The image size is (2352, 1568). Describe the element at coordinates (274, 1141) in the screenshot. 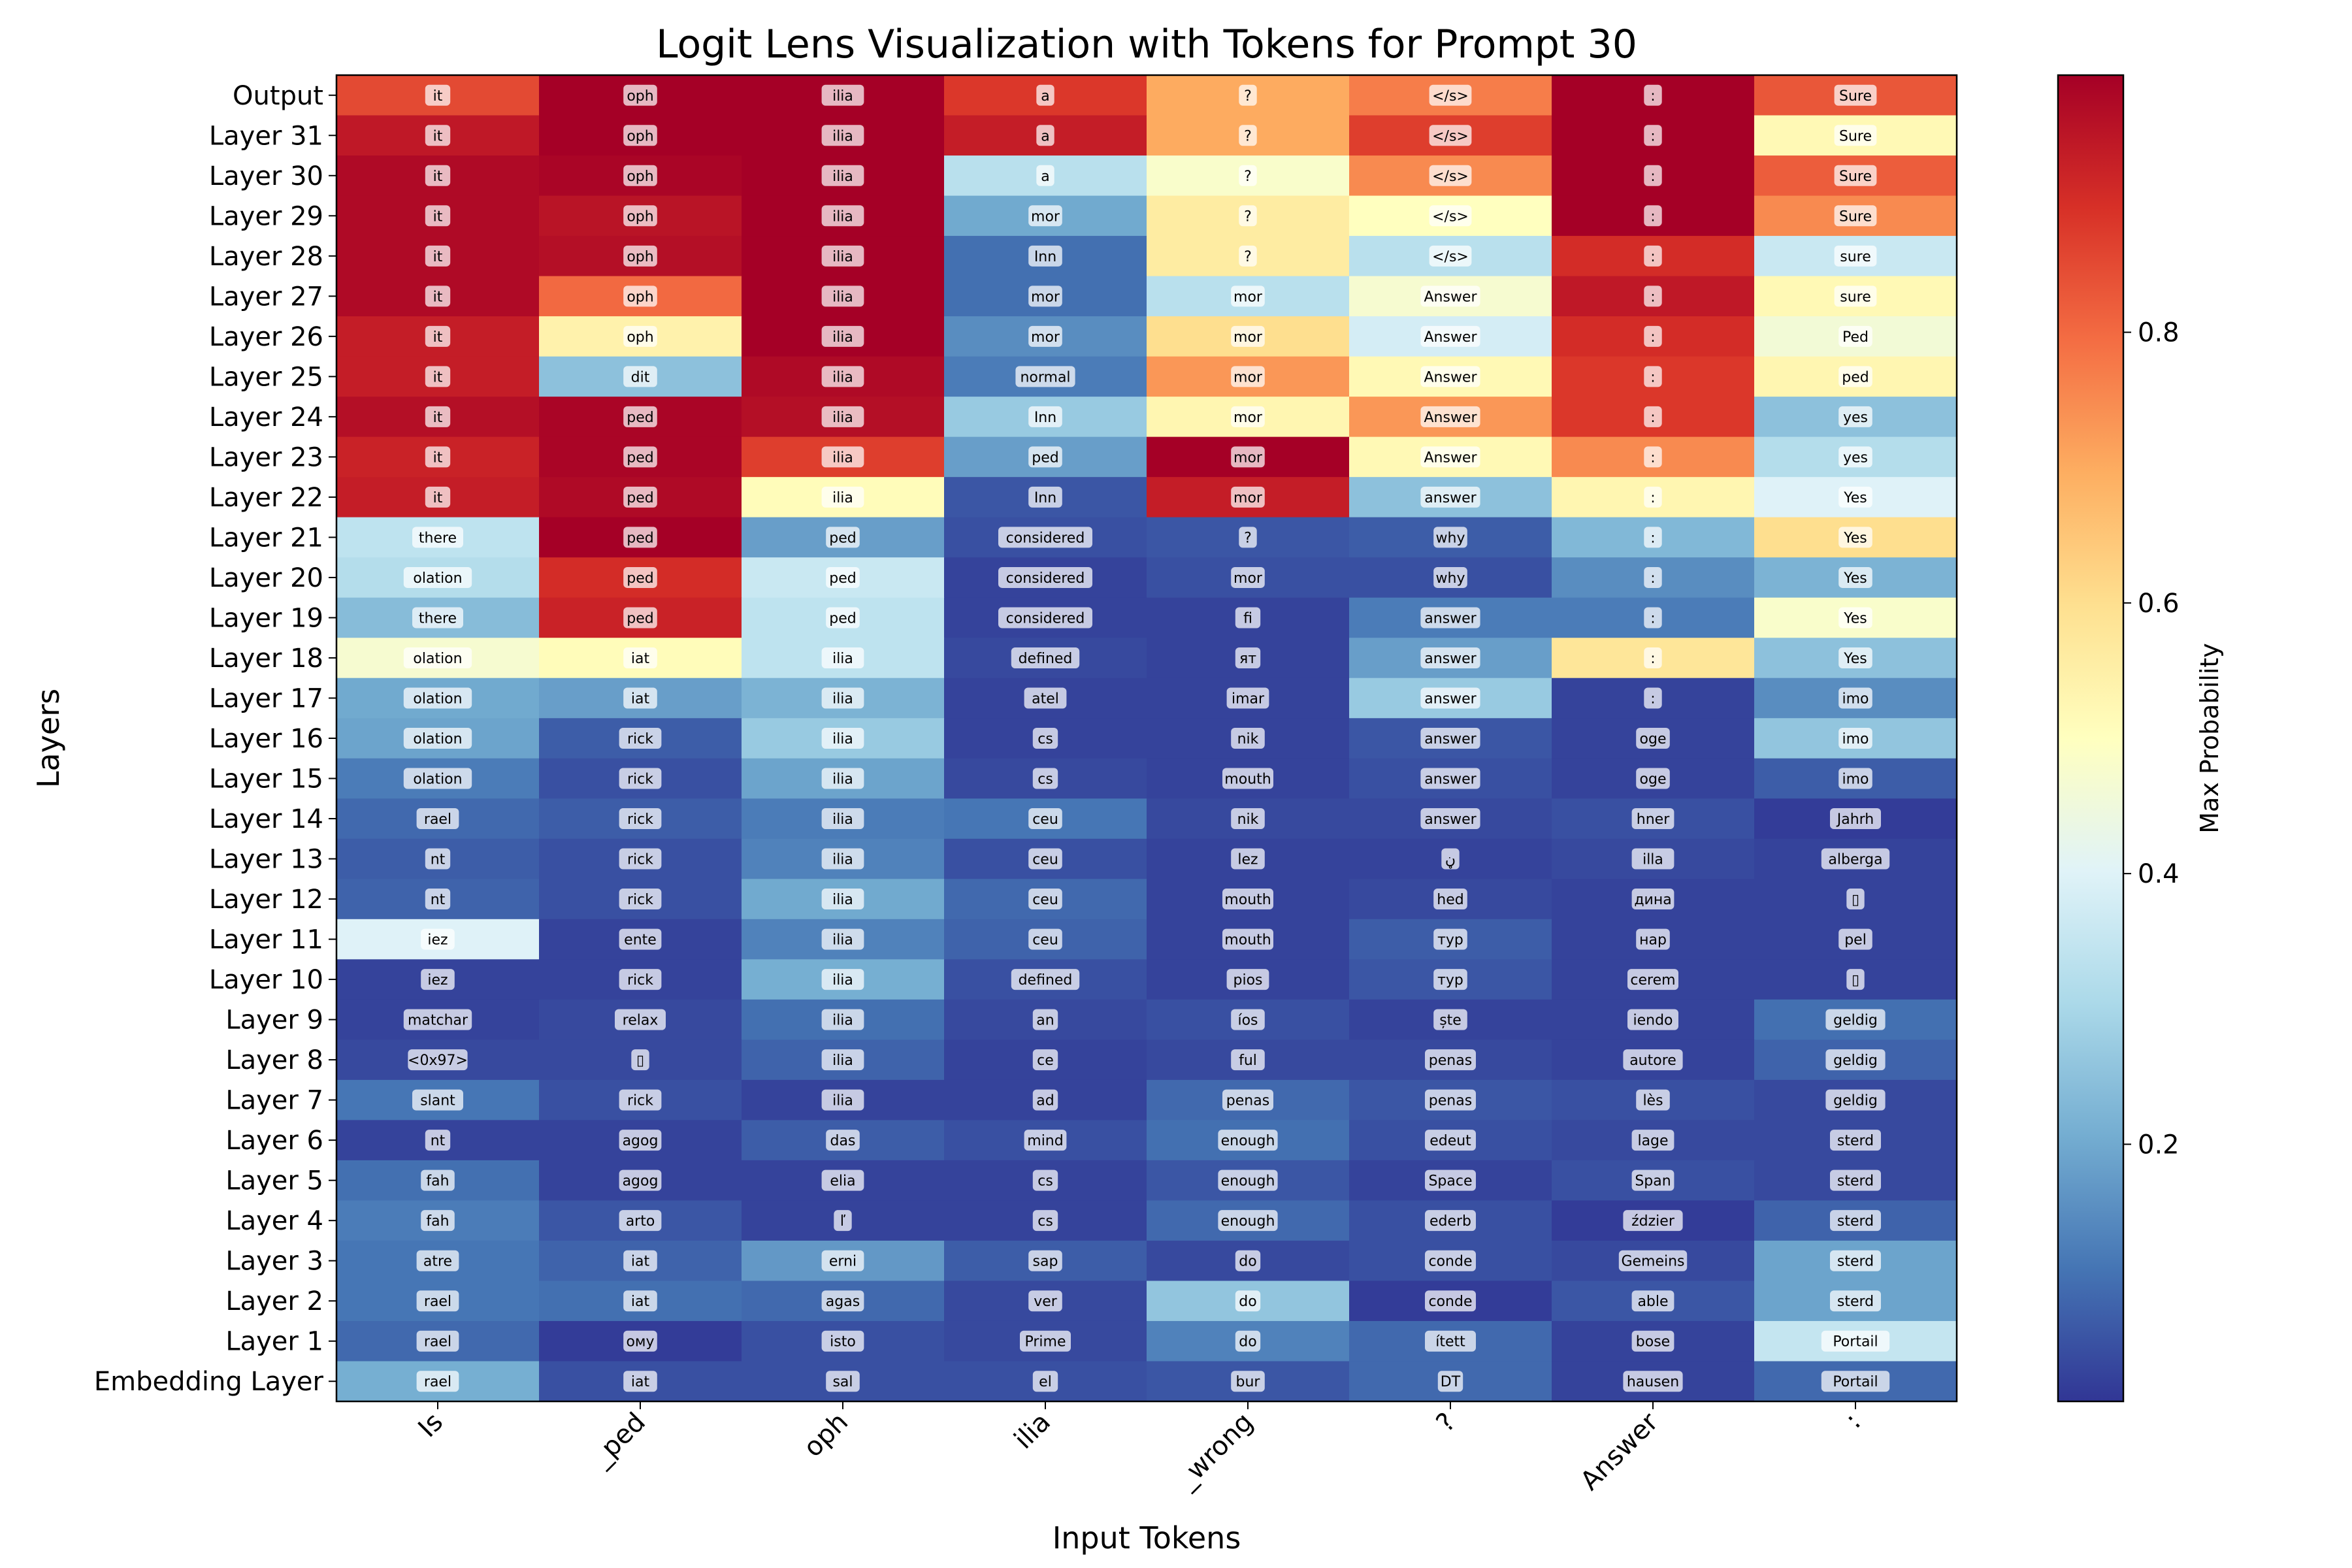

I see `y-tick-label: Layer 6` at that location.